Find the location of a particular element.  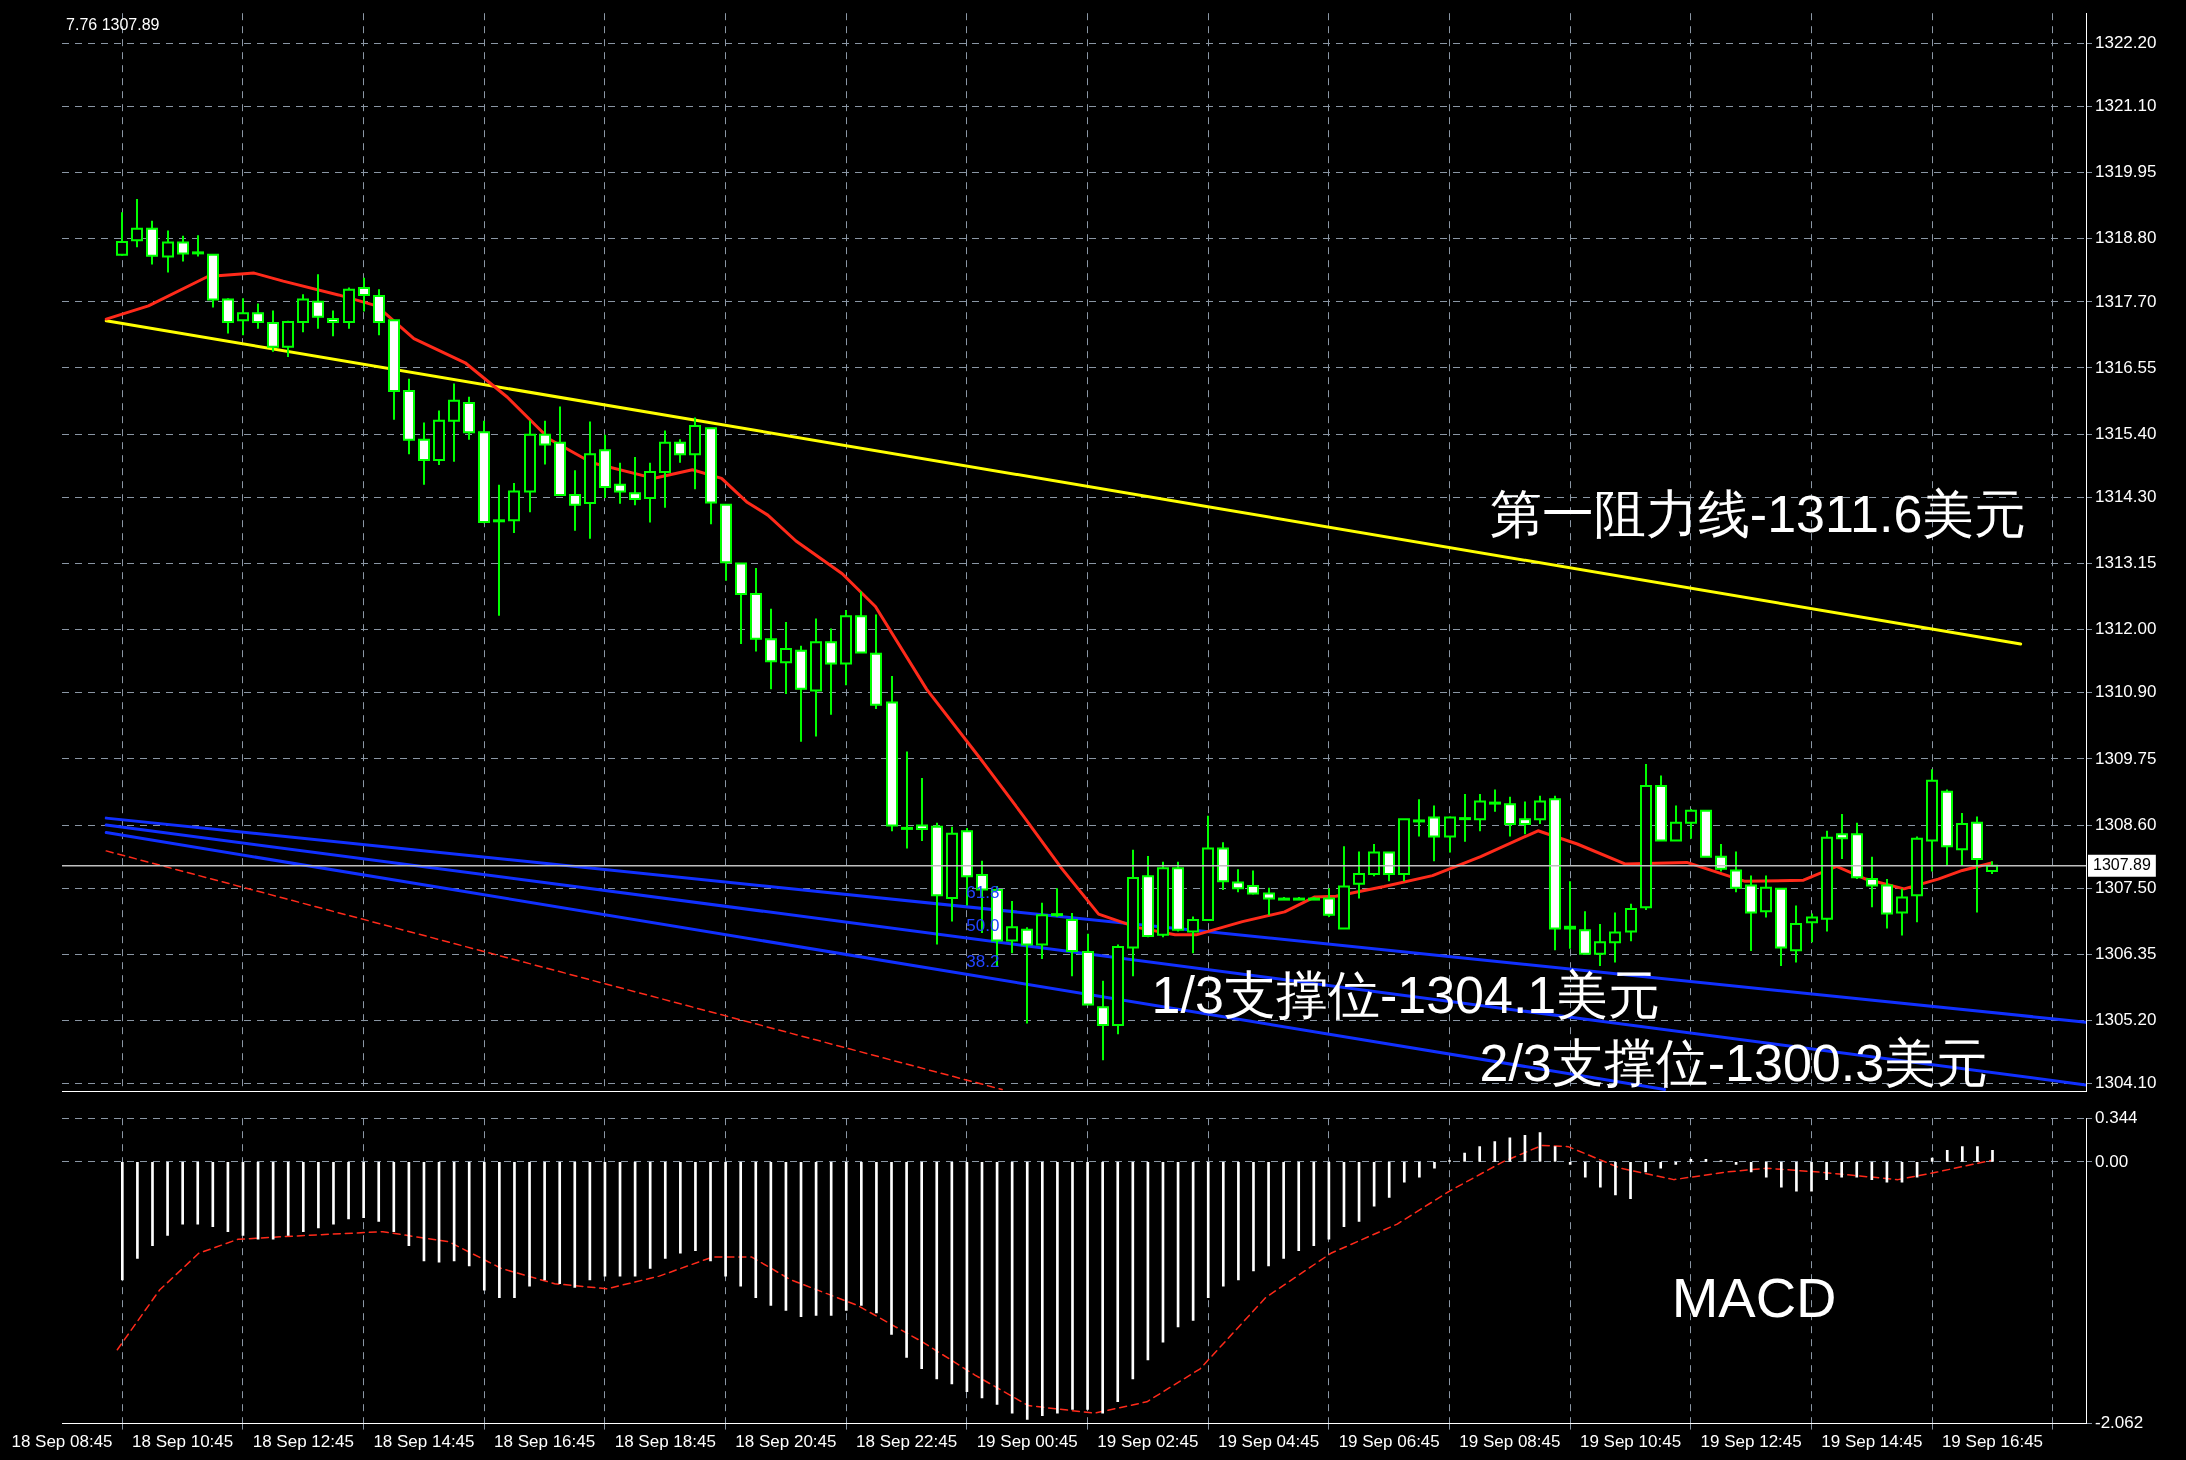

y-tick-label: 1305.20 is located at coordinates (2126, 1020).